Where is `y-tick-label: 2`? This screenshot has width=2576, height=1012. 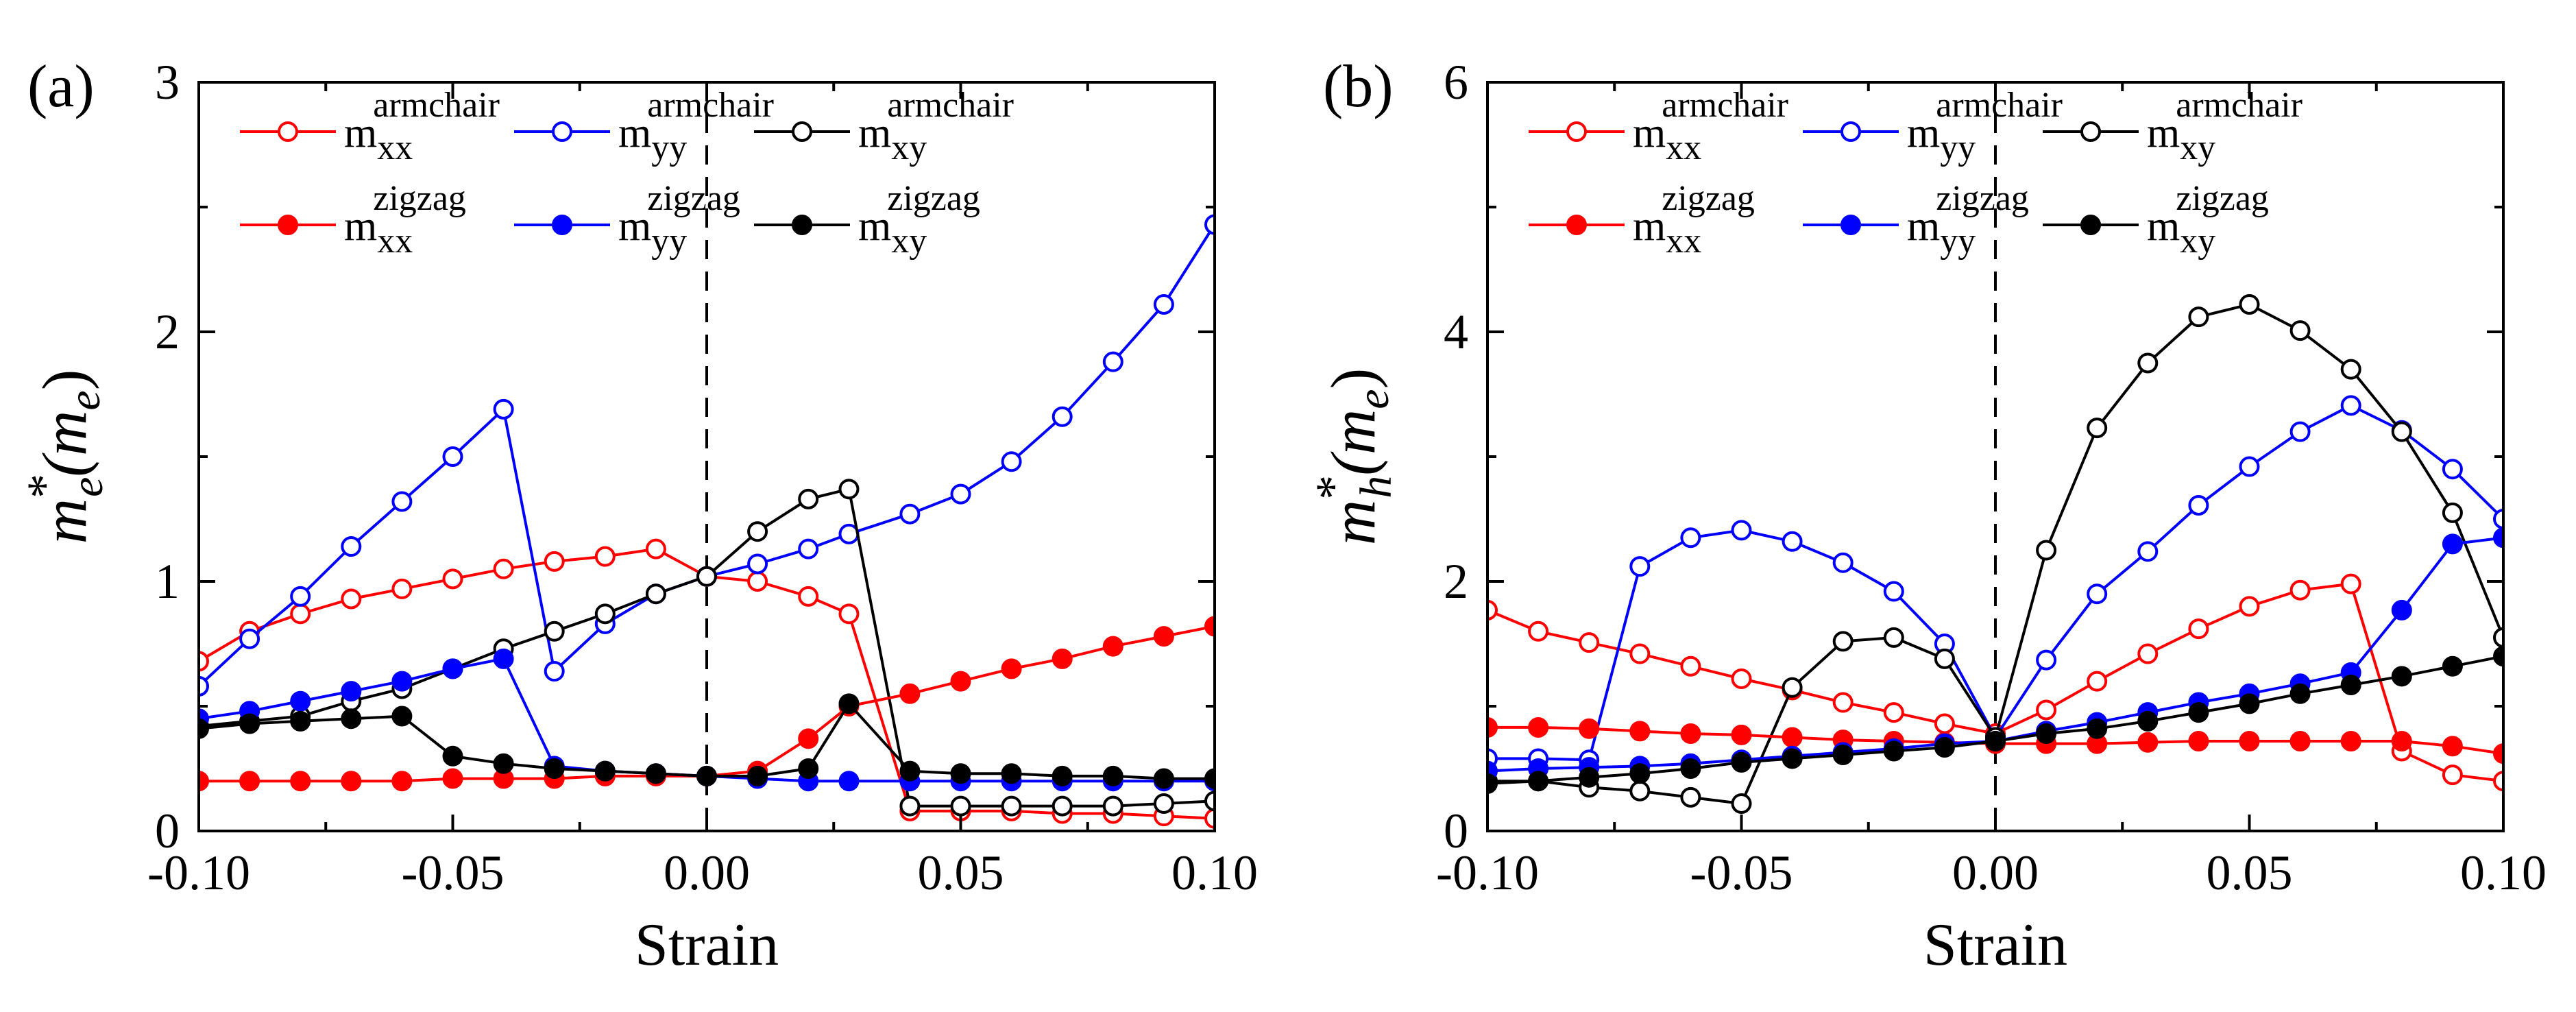 y-tick-label: 2 is located at coordinates (167, 331).